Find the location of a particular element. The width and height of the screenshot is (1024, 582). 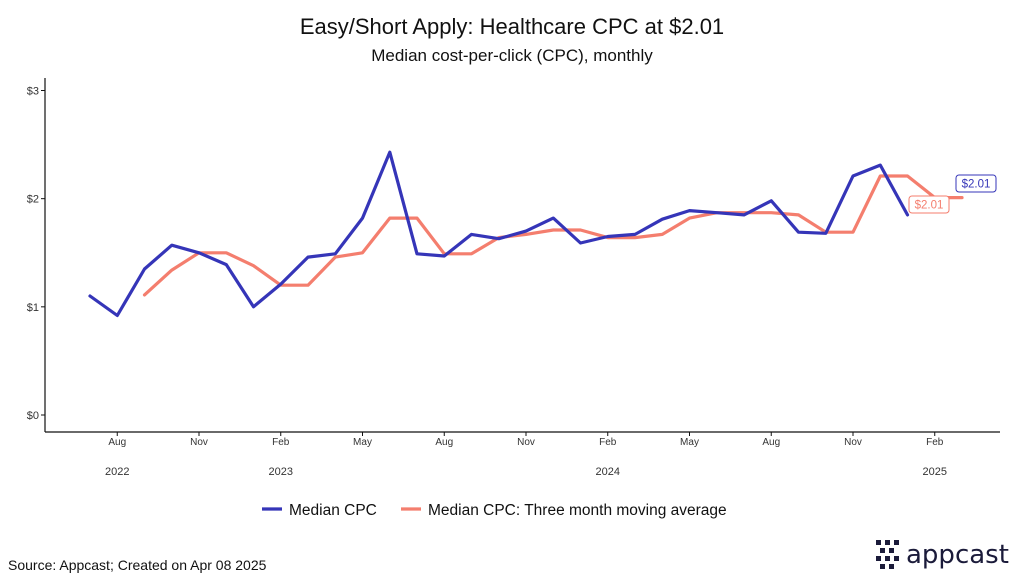

x-year-label: 2023 is located at coordinates (281, 472).